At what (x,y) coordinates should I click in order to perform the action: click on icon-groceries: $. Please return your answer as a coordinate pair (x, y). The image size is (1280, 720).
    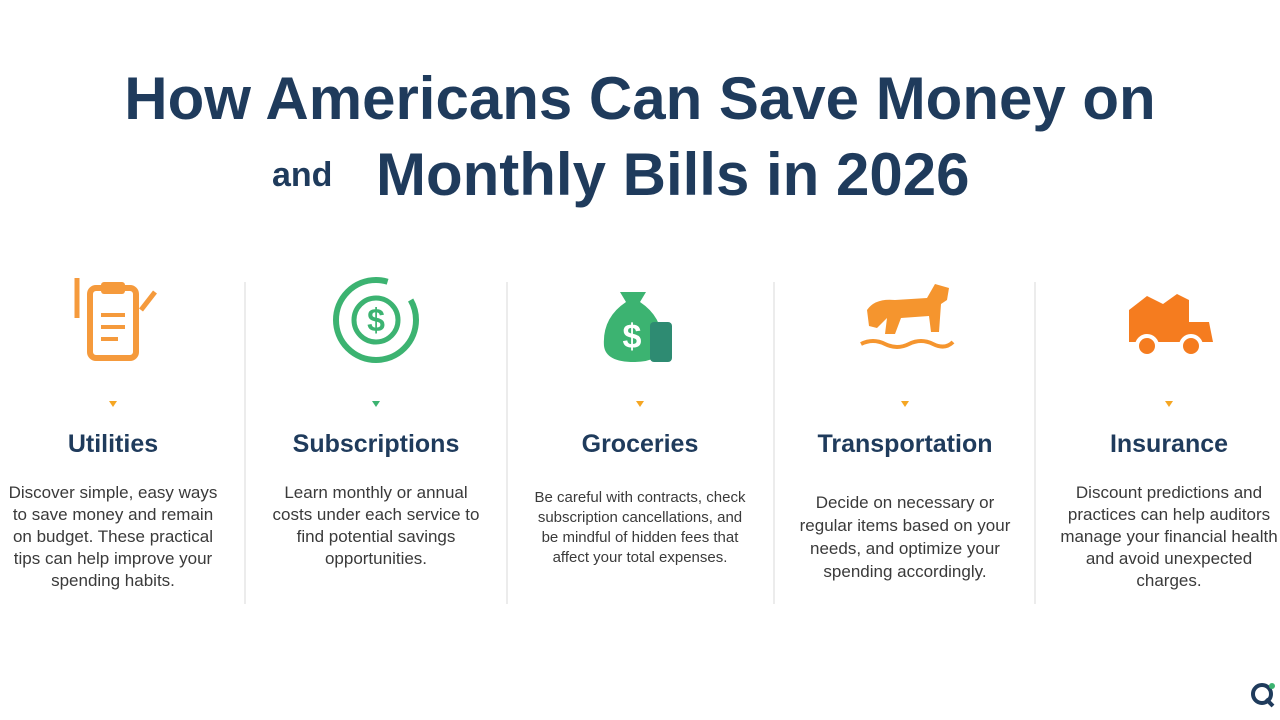
    Looking at the image, I should click on (637, 327).